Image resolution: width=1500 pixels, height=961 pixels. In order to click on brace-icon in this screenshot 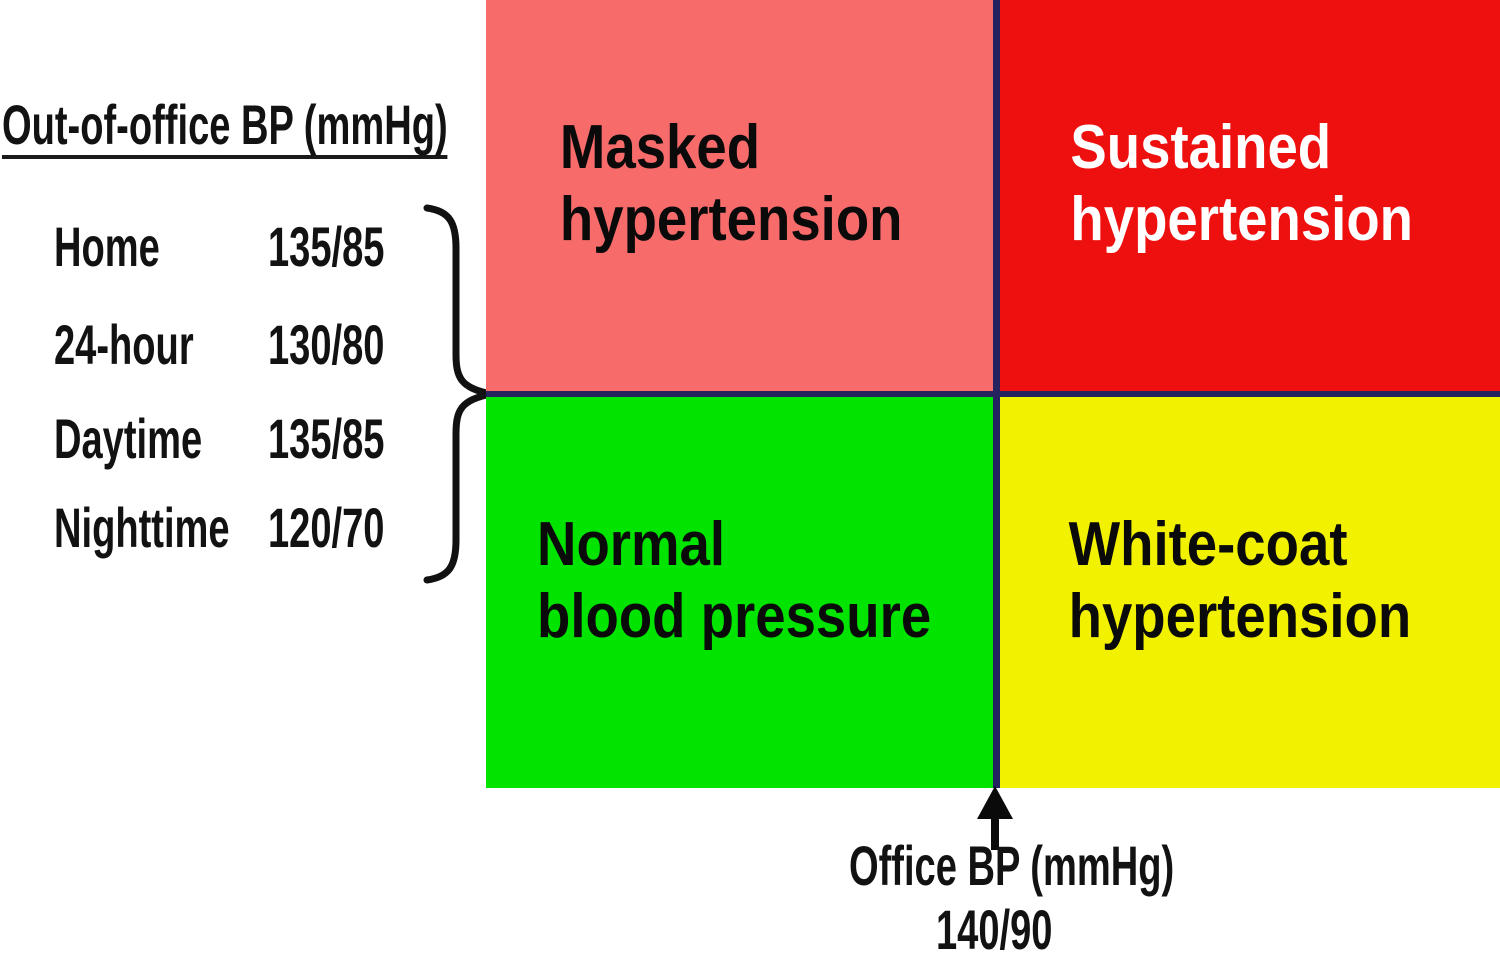, I will do `click(459, 394)`.